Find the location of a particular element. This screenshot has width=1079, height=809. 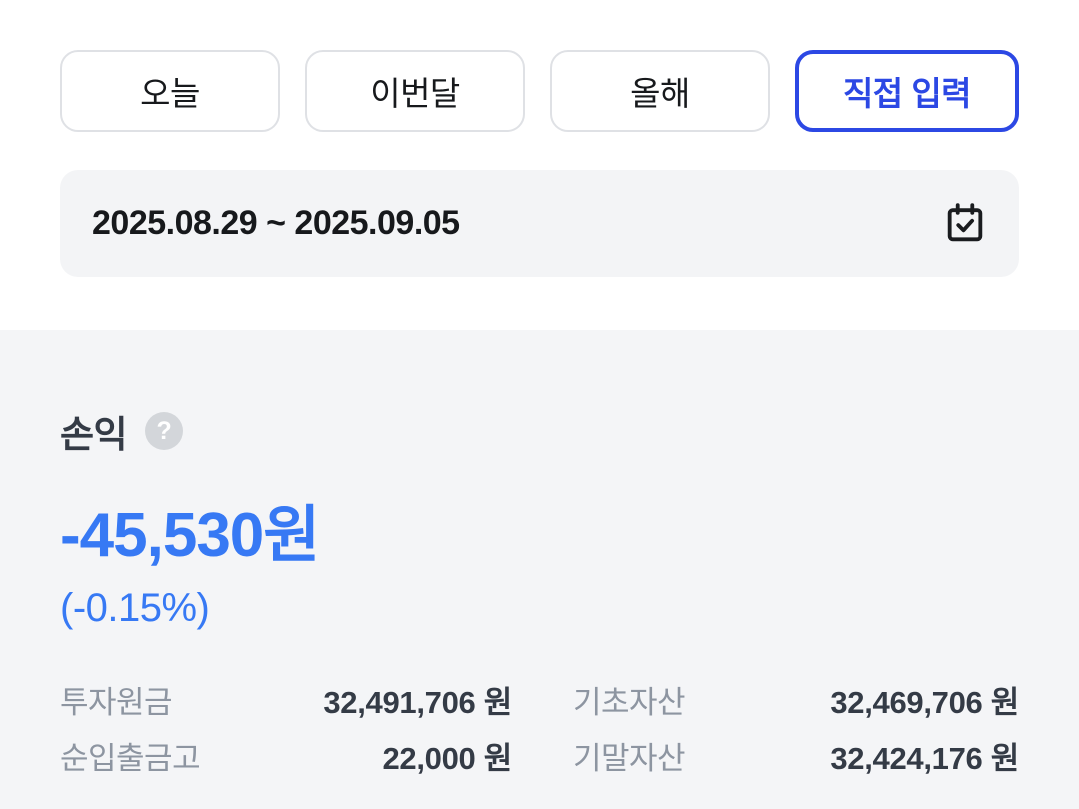

profit-loss-title-row: 손익 ? is located at coordinates (539, 431).